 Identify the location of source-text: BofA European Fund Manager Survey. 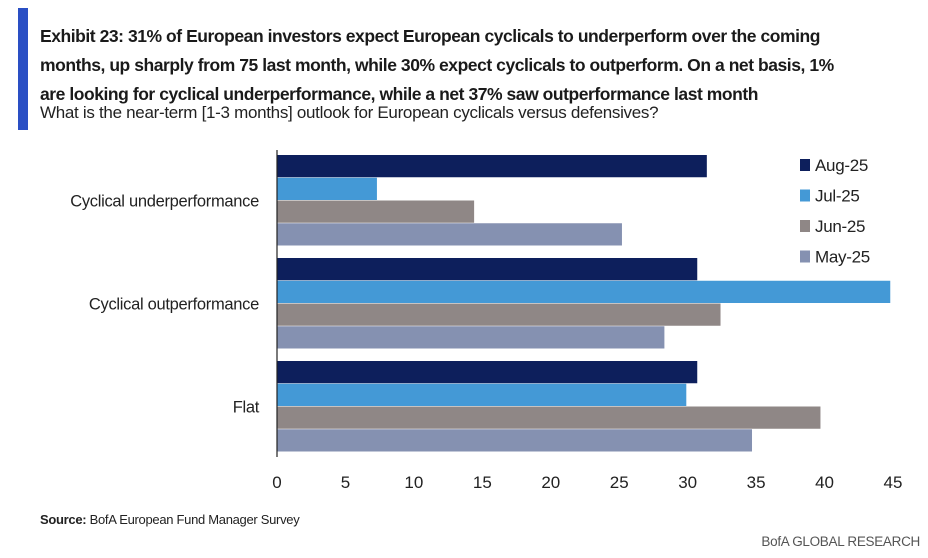
(193, 519).